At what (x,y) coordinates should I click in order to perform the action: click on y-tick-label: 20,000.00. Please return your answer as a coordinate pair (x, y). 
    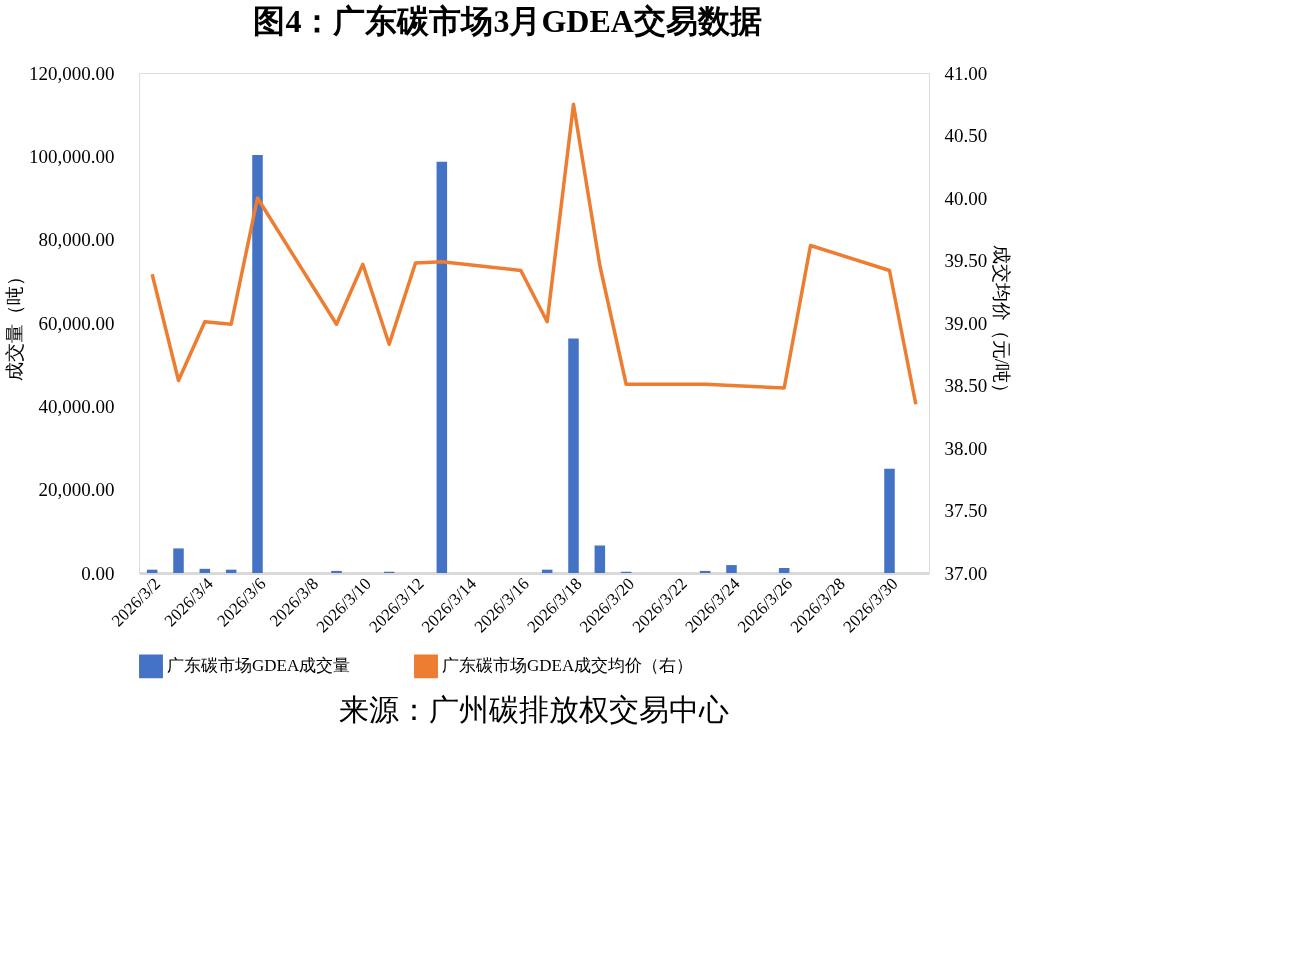
    Looking at the image, I should click on (76, 490).